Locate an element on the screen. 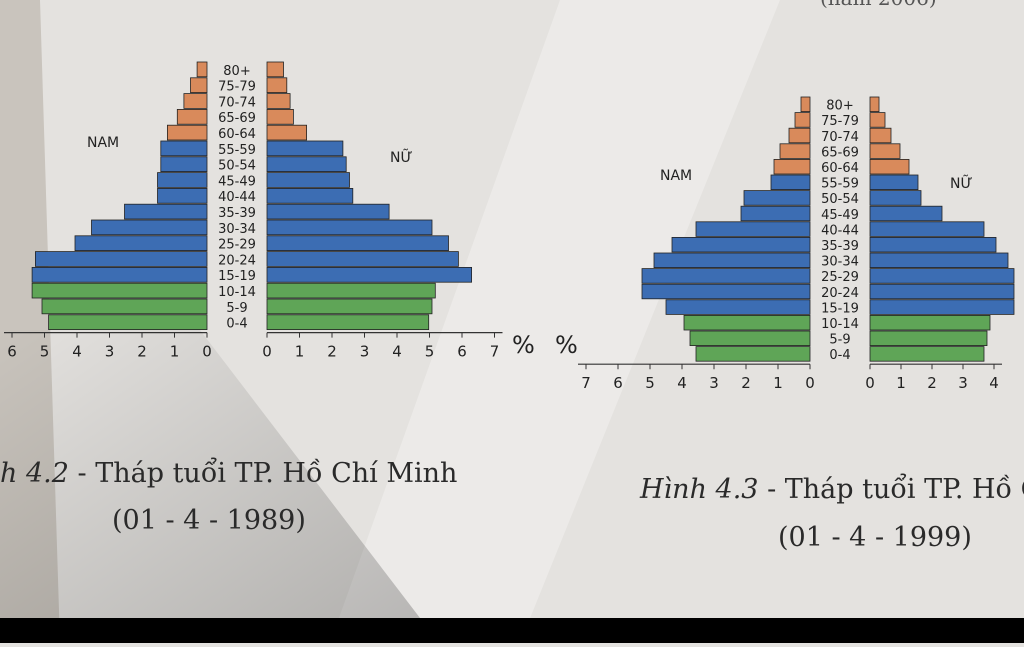  caption-1999-date: (01 - 4 - 1999) is located at coordinates (875, 537).